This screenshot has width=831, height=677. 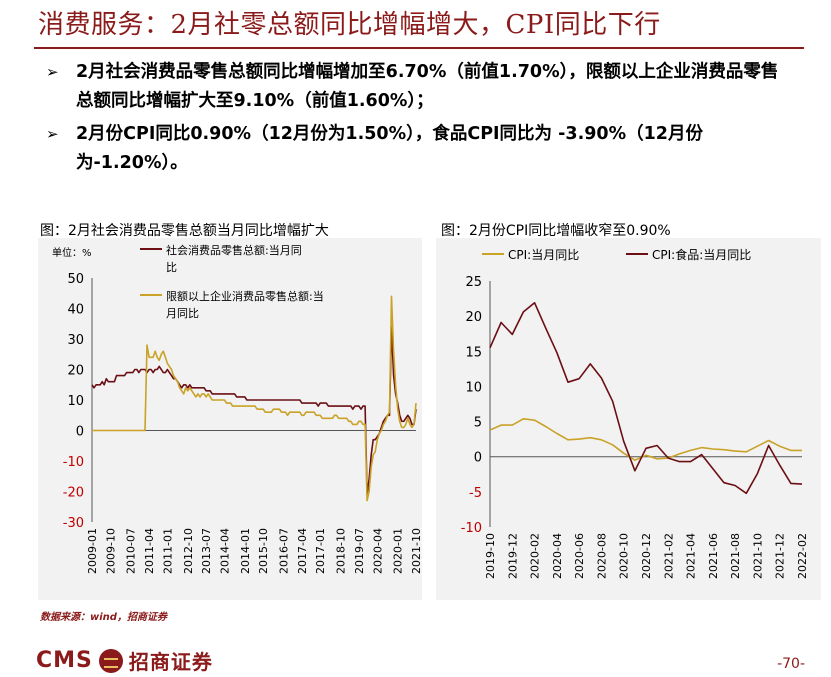 What do you see at coordinates (802, 556) in the screenshot?
I see `x-tick-label: 2022-02` at bounding box center [802, 556].